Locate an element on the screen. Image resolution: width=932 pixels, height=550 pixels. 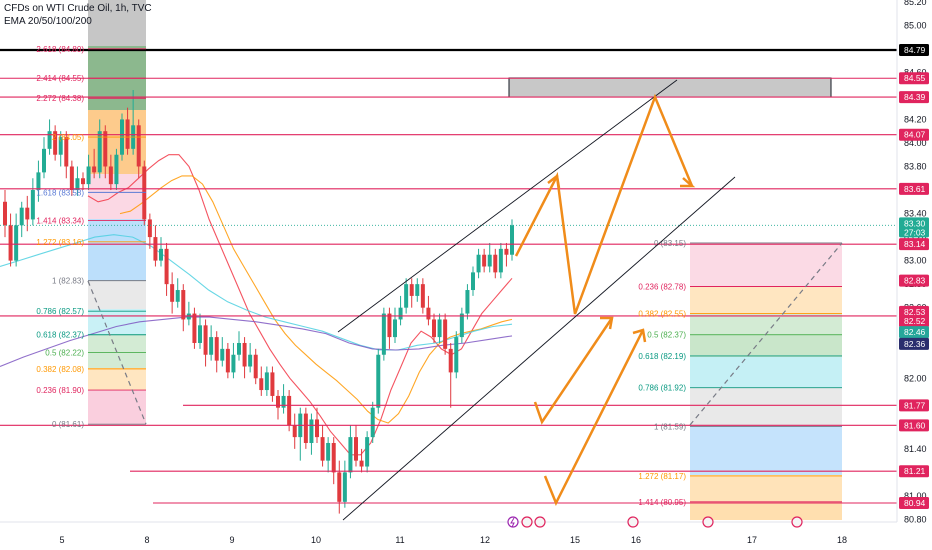
price-badge-text: 83.14 is located at coordinates (915, 244).